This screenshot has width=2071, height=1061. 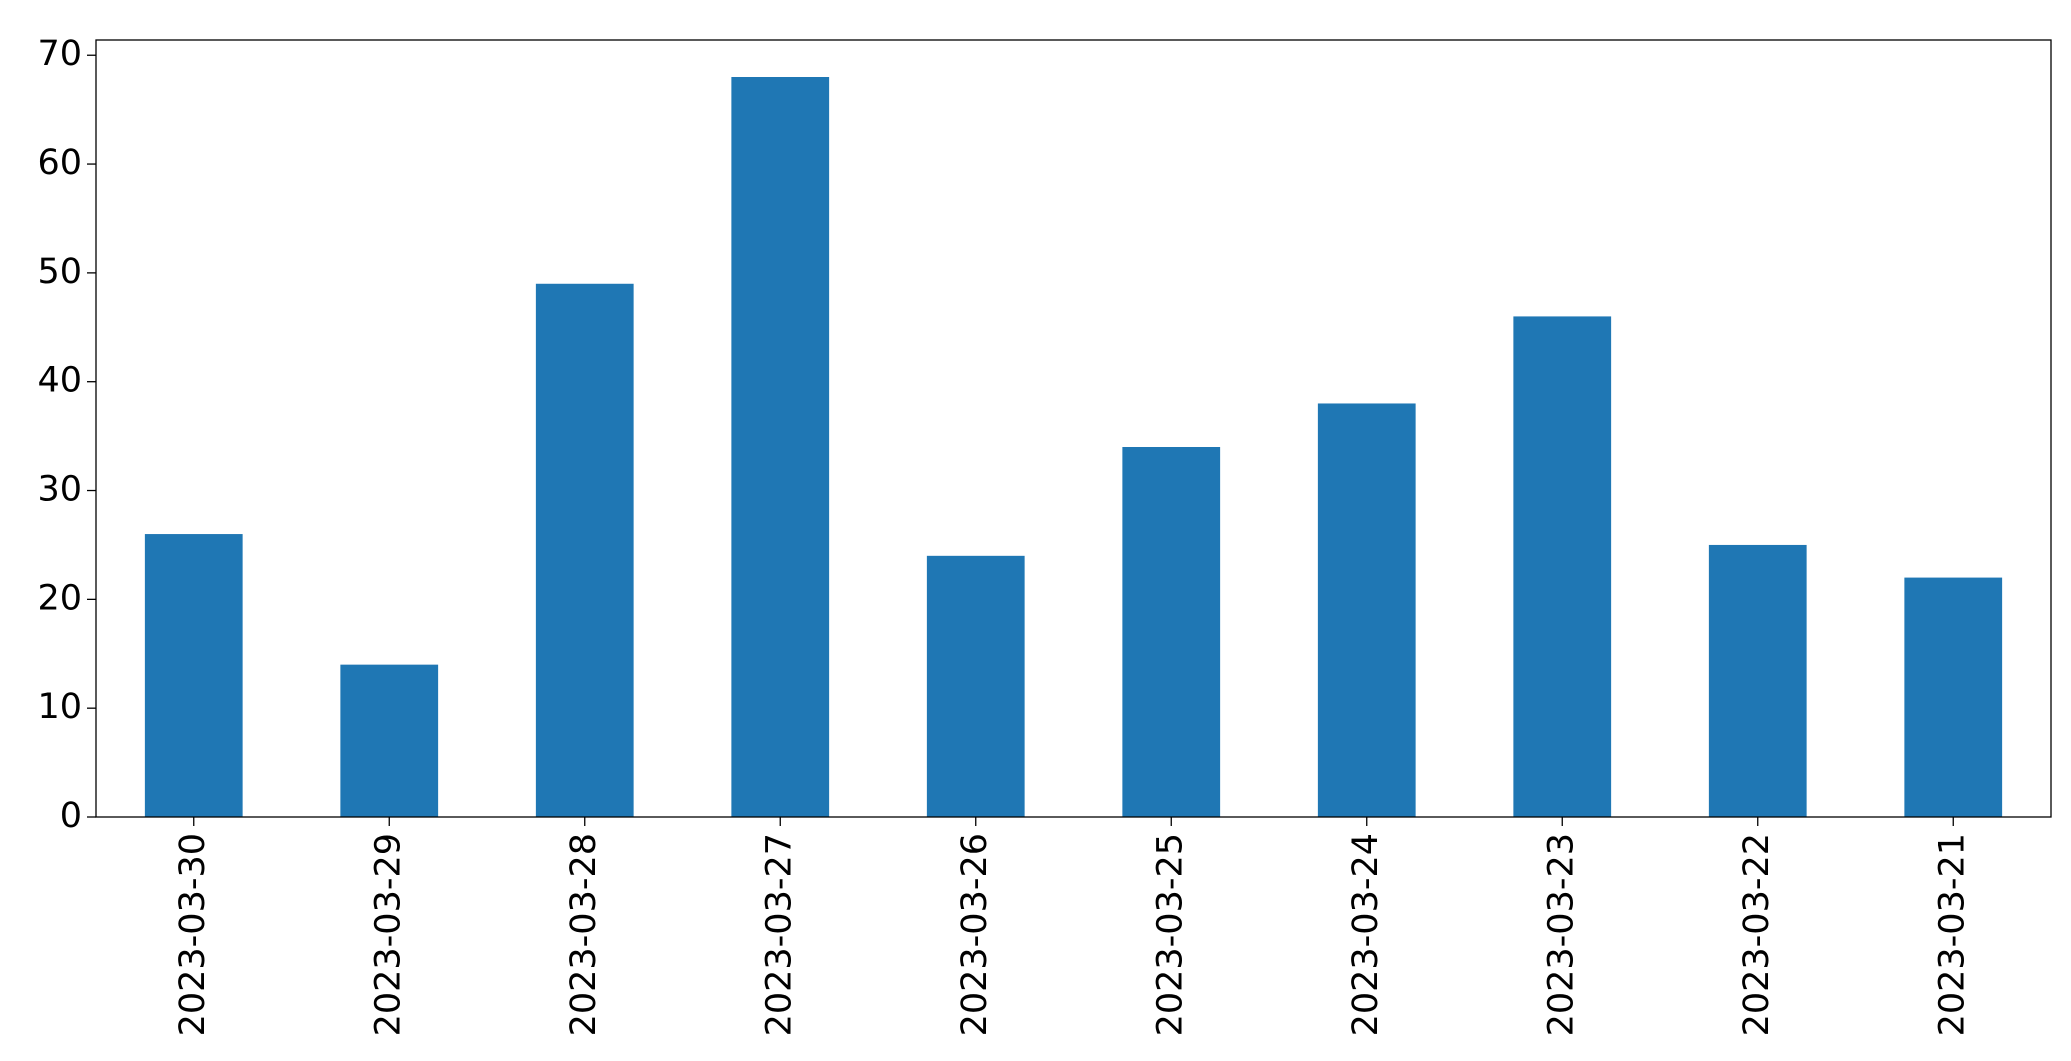 What do you see at coordinates (1757, 934) in the screenshot?
I see `x-tick-label: 2023-03-22` at bounding box center [1757, 934].